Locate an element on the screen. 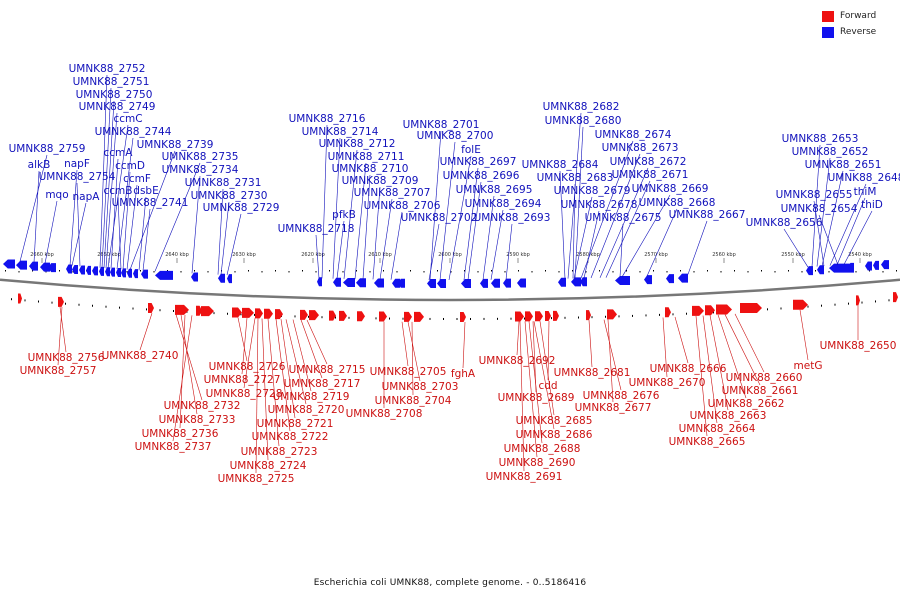 This screenshot has height=600, width=900. forward-gene-label: UMNK88_2727 is located at coordinates (242, 380).